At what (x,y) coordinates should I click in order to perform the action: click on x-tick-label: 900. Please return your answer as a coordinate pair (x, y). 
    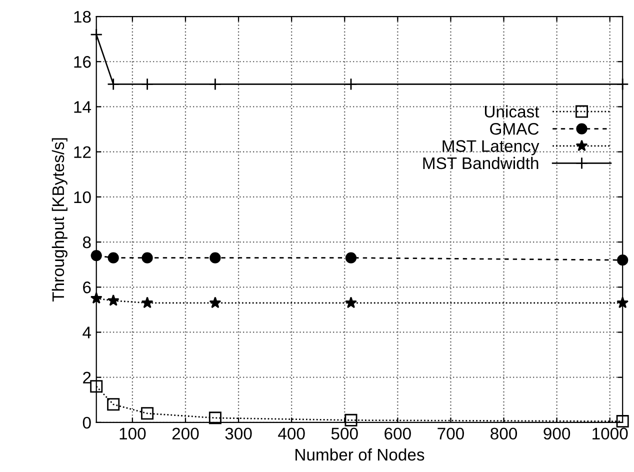
    Looking at the image, I should click on (557, 434).